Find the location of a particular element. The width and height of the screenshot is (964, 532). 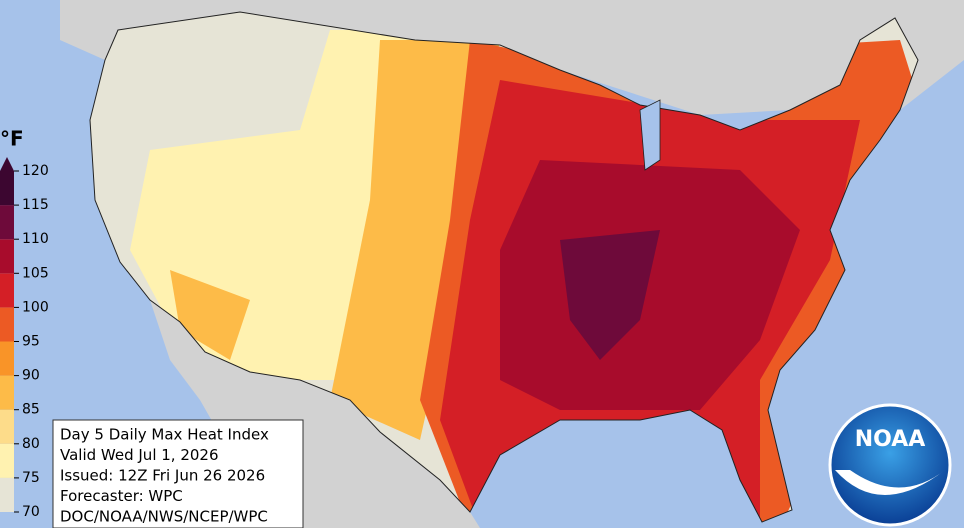

info-line: DOC/NOAA/NWS/NCEP/WPC is located at coordinates (164, 517).